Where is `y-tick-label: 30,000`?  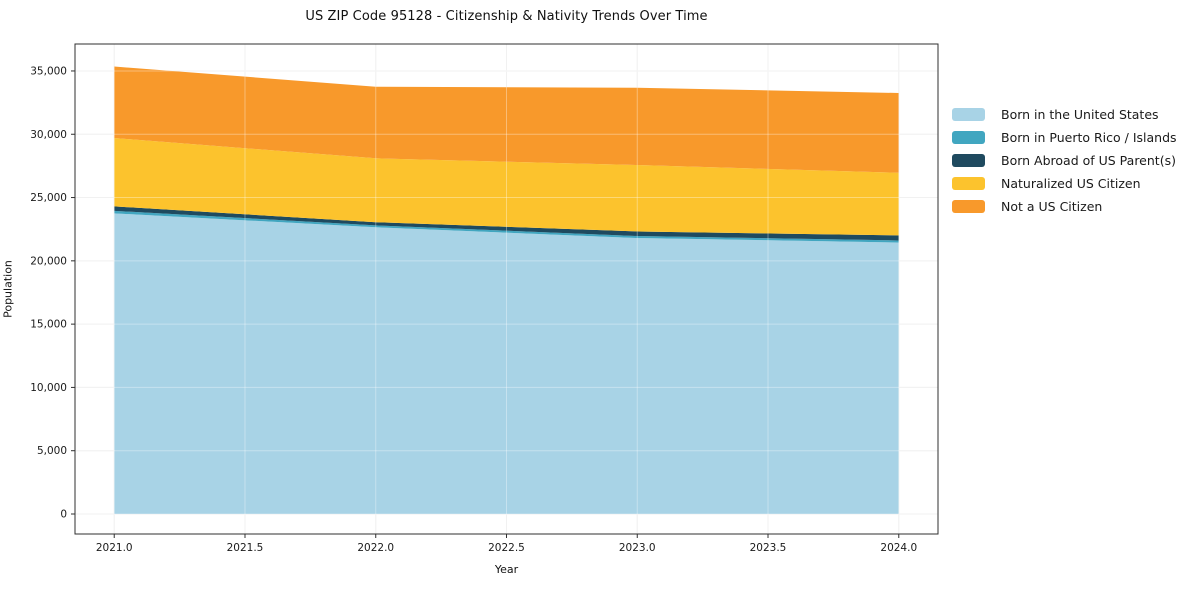 y-tick-label: 30,000 is located at coordinates (48, 135).